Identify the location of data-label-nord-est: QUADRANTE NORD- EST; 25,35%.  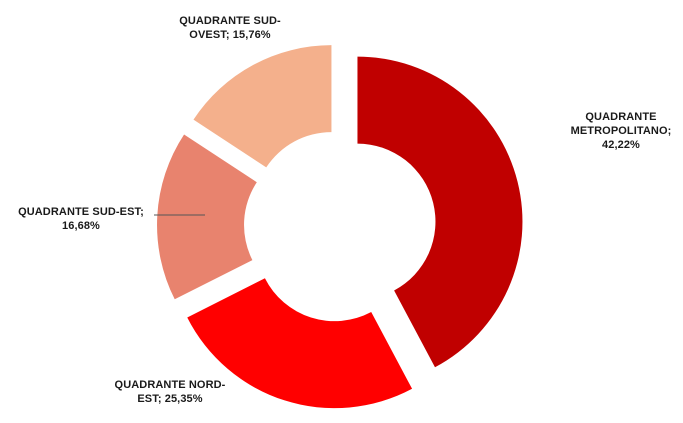
(170, 392).